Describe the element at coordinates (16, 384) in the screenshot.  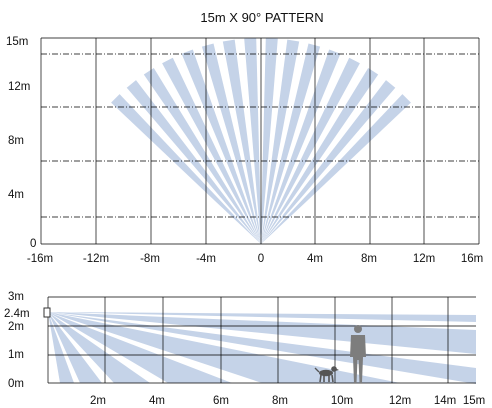
I see `side-y-label: 0m` at that location.